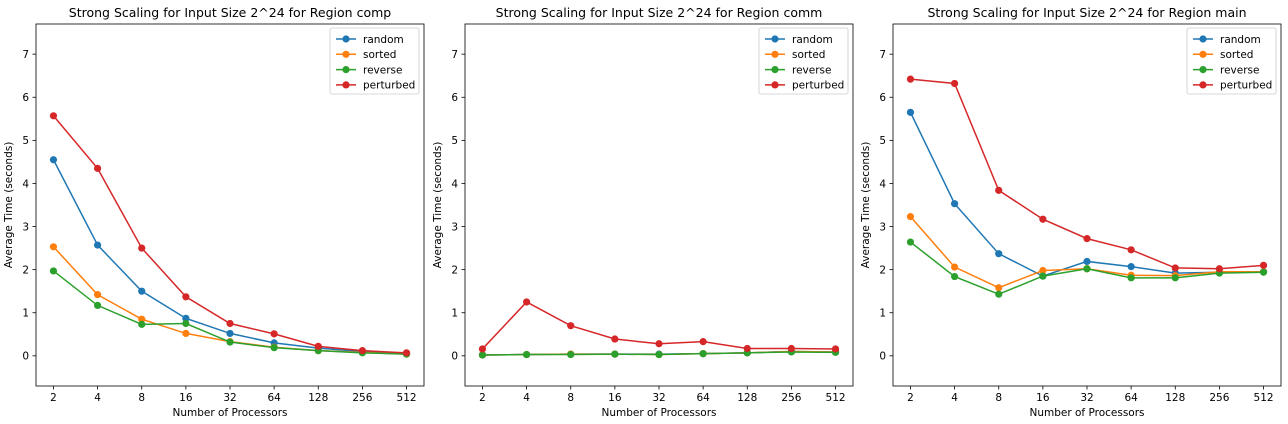  What do you see at coordinates (346, 39) in the screenshot?
I see `legend-marker-random` at bounding box center [346, 39].